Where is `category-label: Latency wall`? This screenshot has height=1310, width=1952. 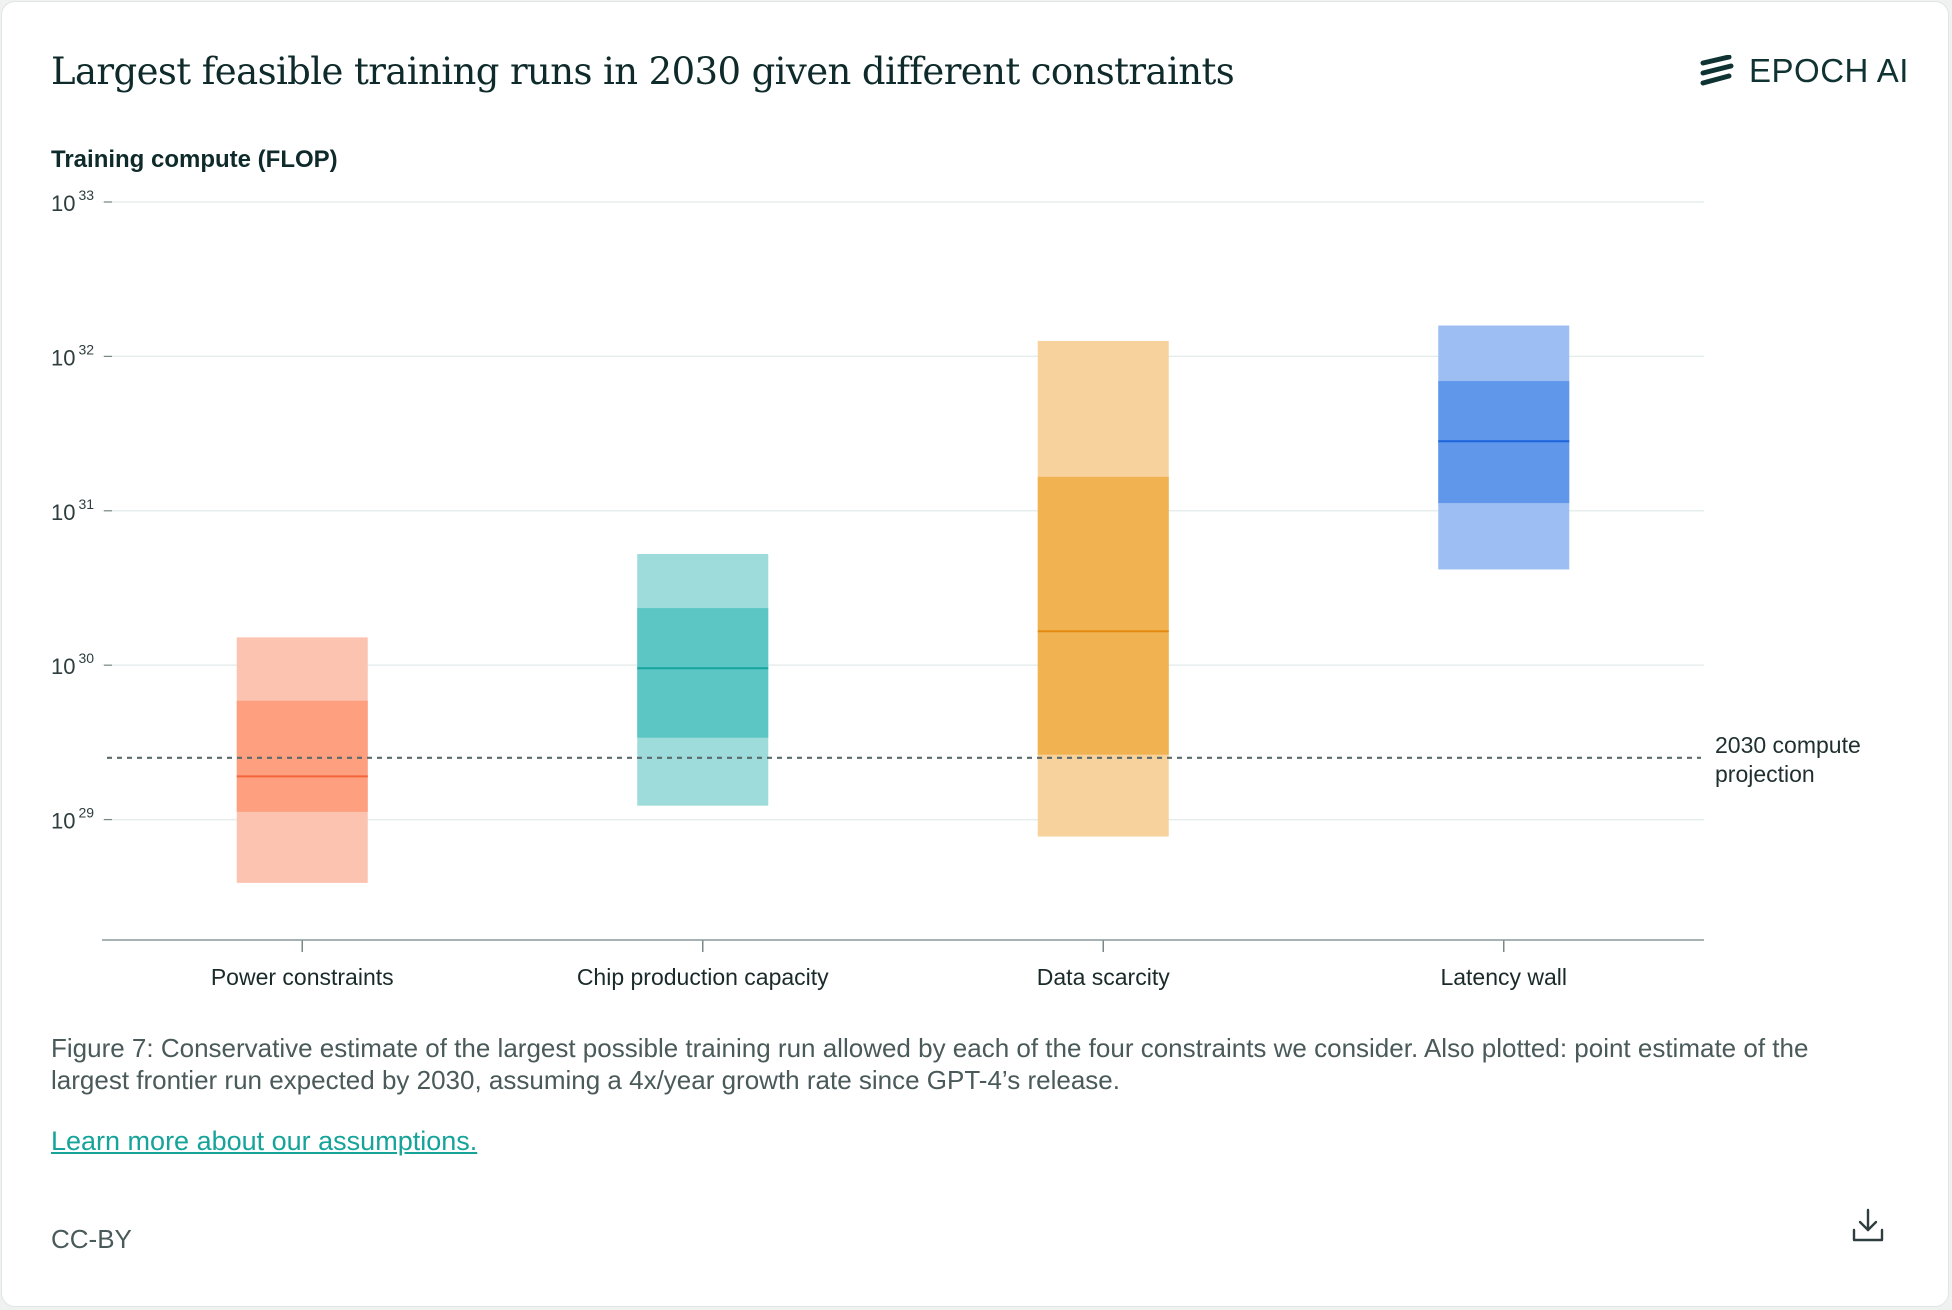
category-label: Latency wall is located at coordinates (1503, 977).